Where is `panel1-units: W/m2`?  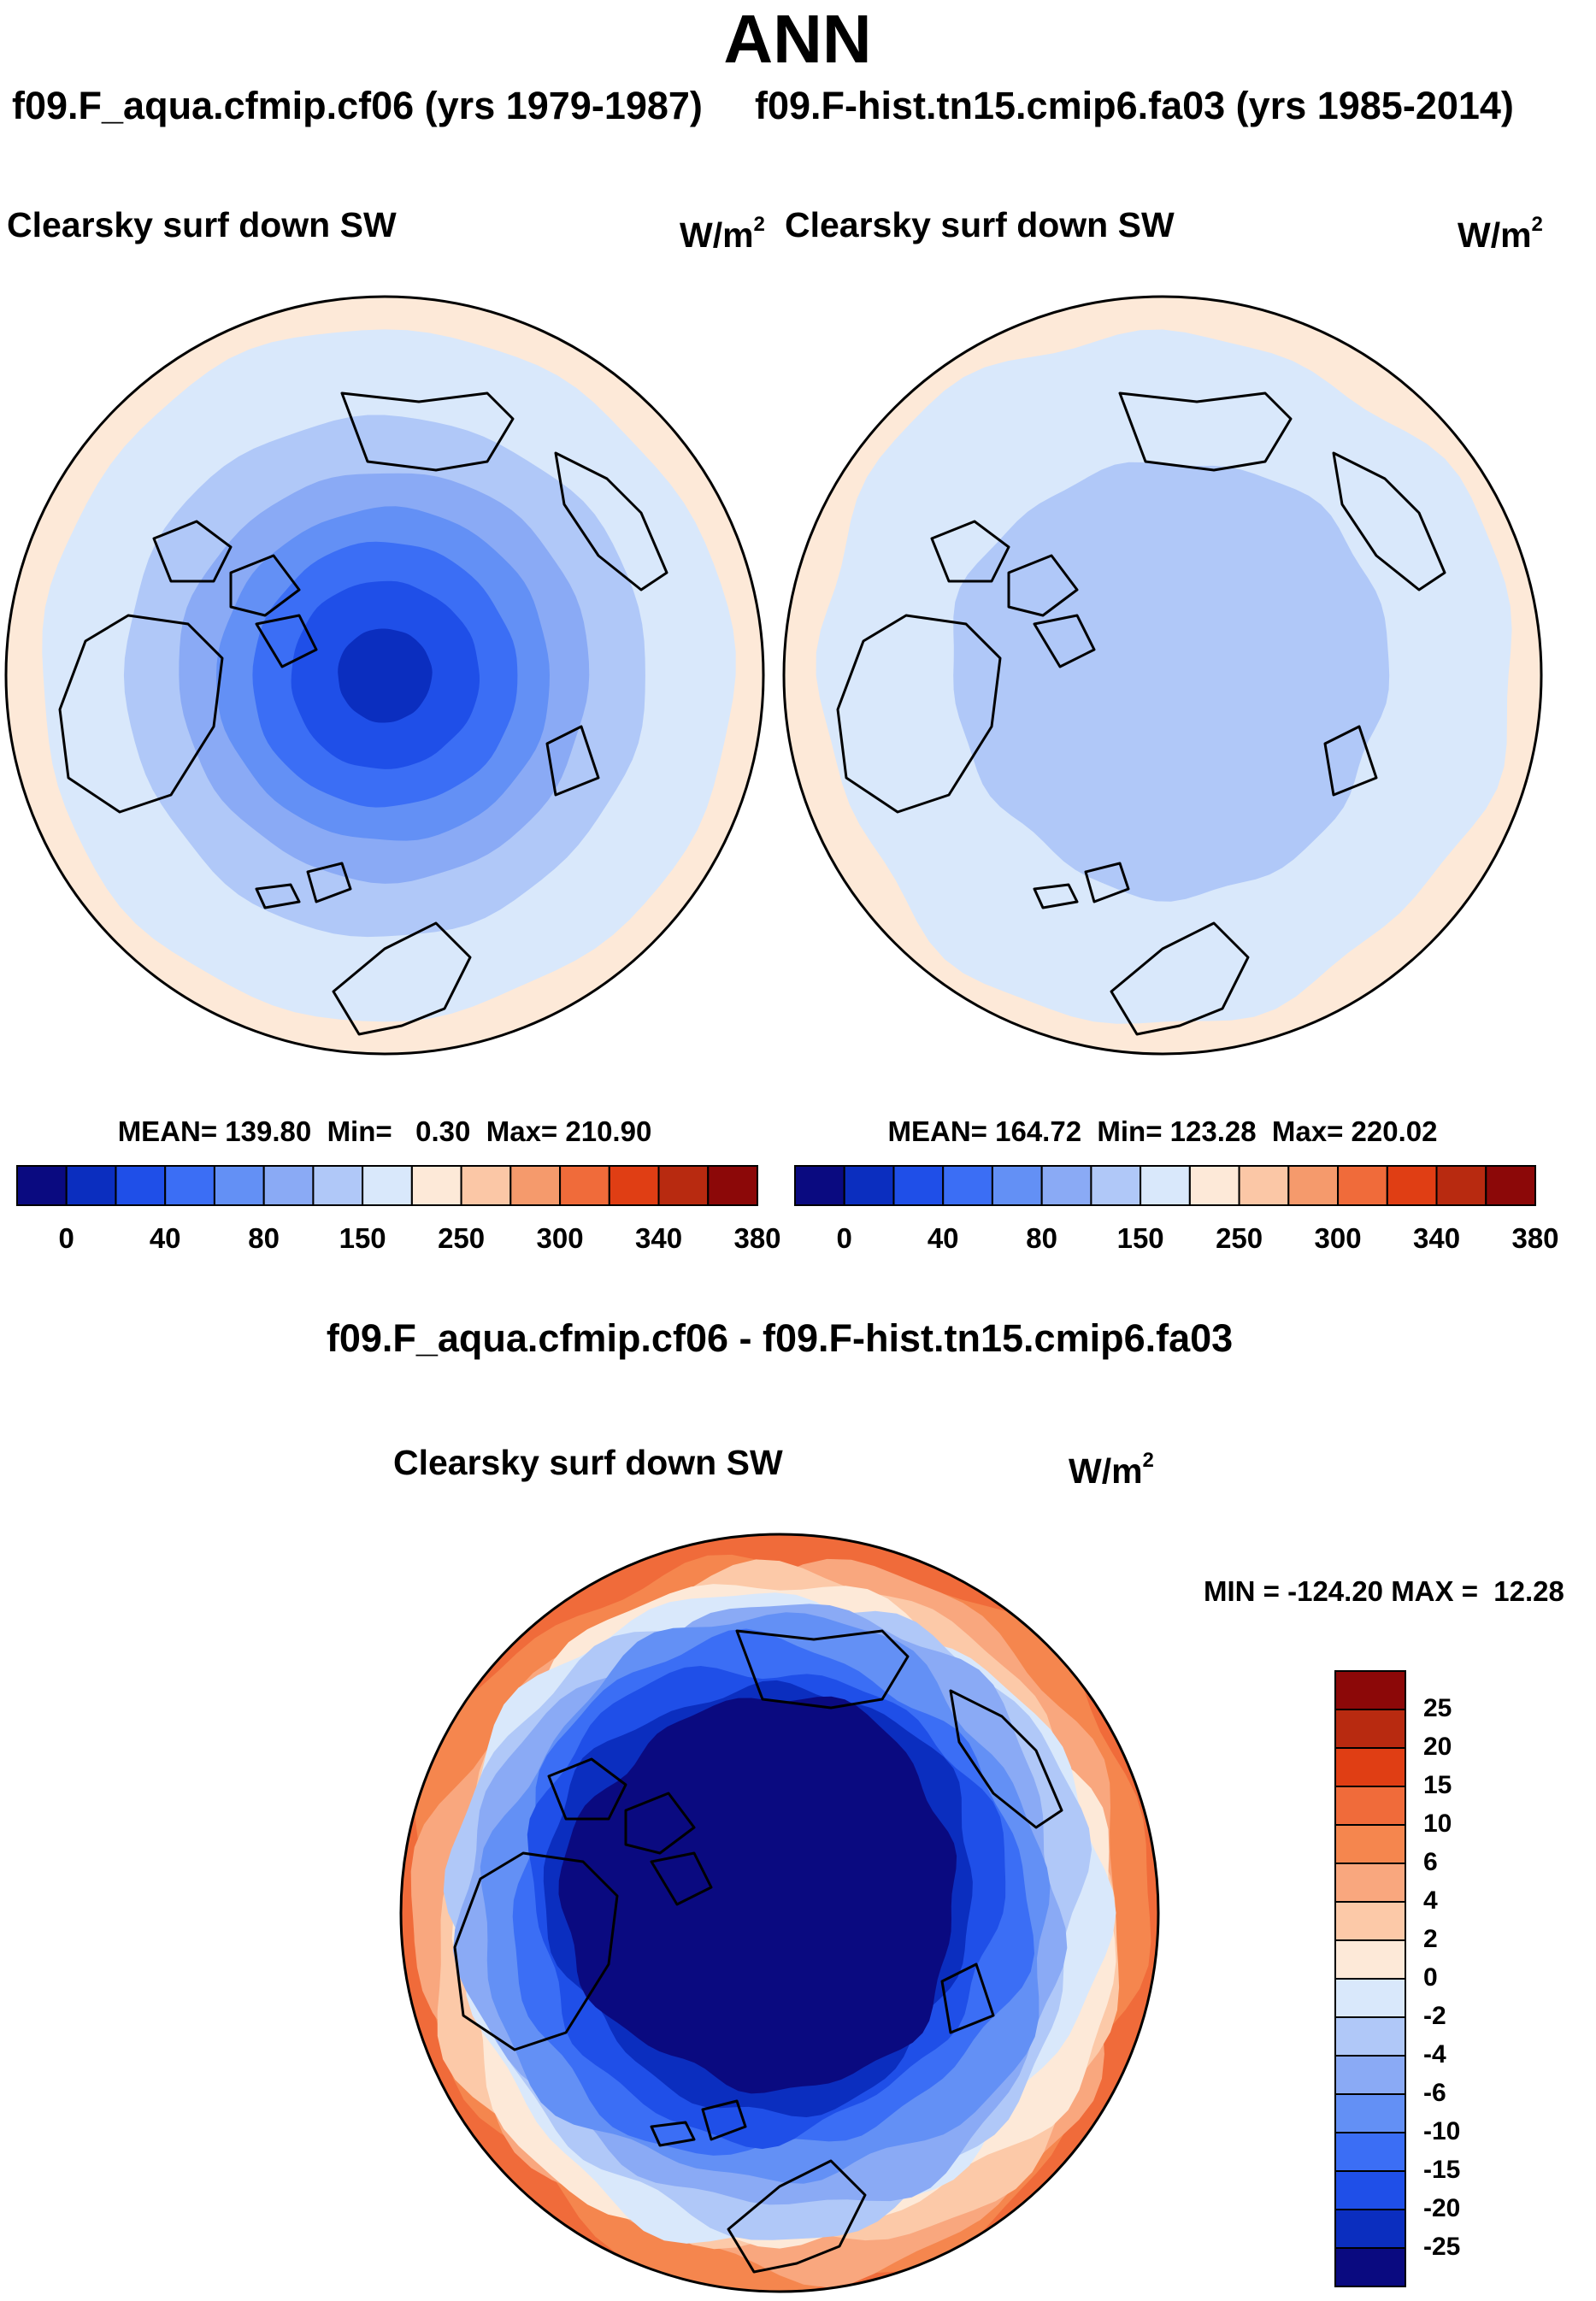
panel1-units: W/m2 is located at coordinates (722, 234).